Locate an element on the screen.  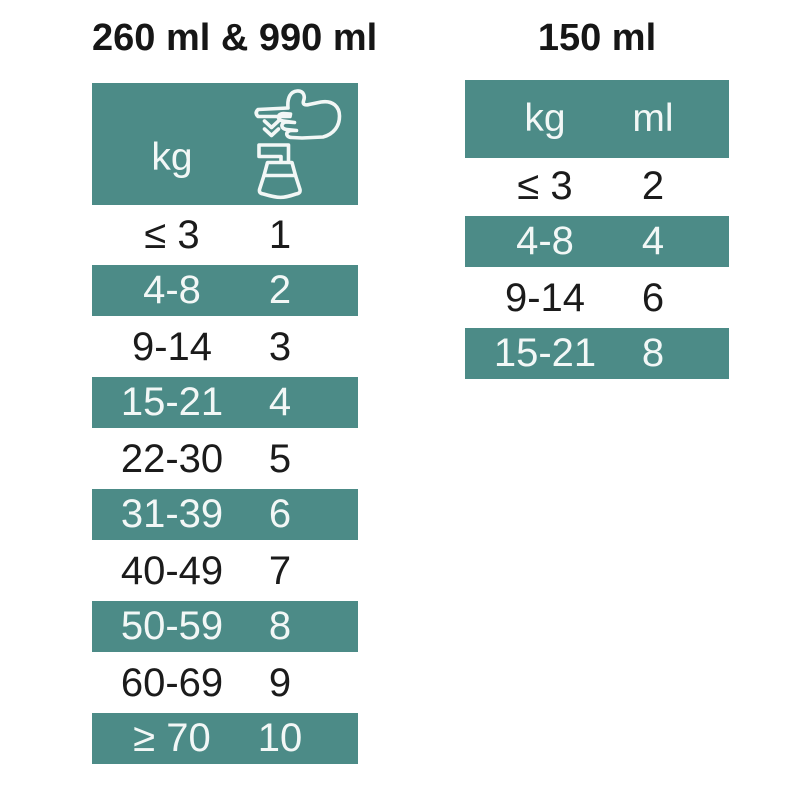
kg-range-cell: 50-59 is located at coordinates (172, 626).